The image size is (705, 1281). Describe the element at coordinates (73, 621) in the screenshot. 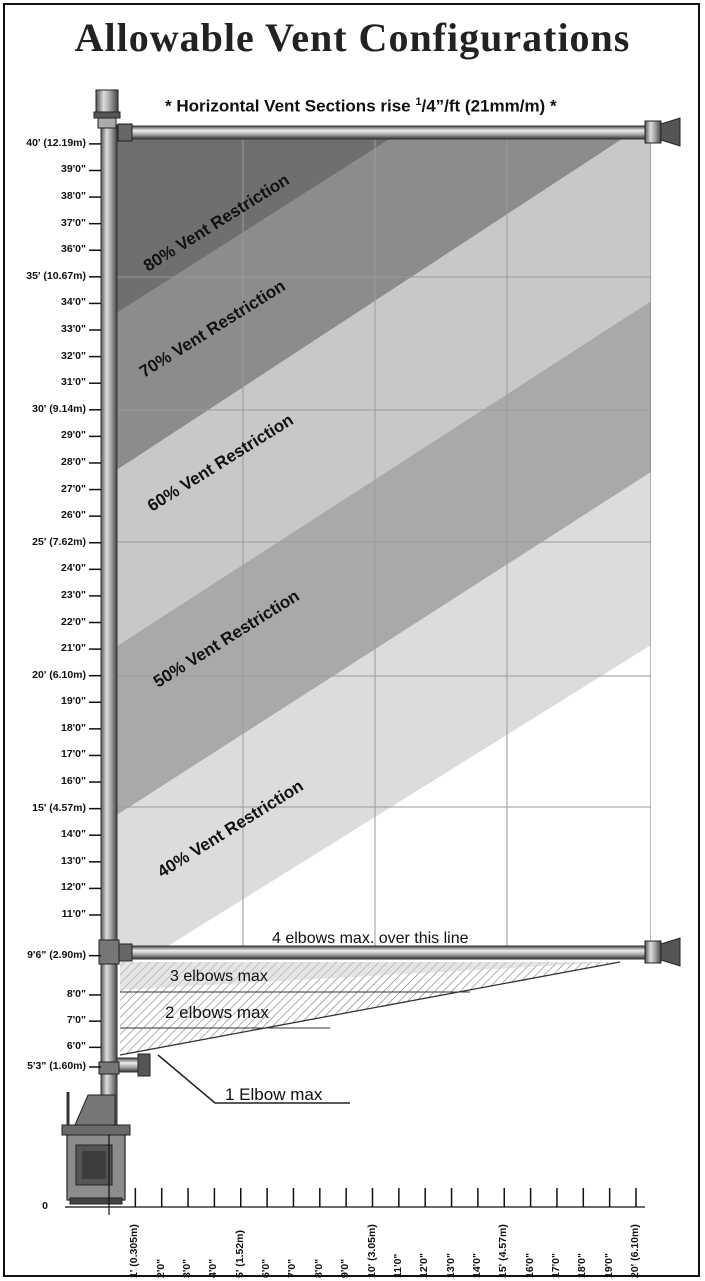

I see `y-tick-label: 22'0"` at that location.